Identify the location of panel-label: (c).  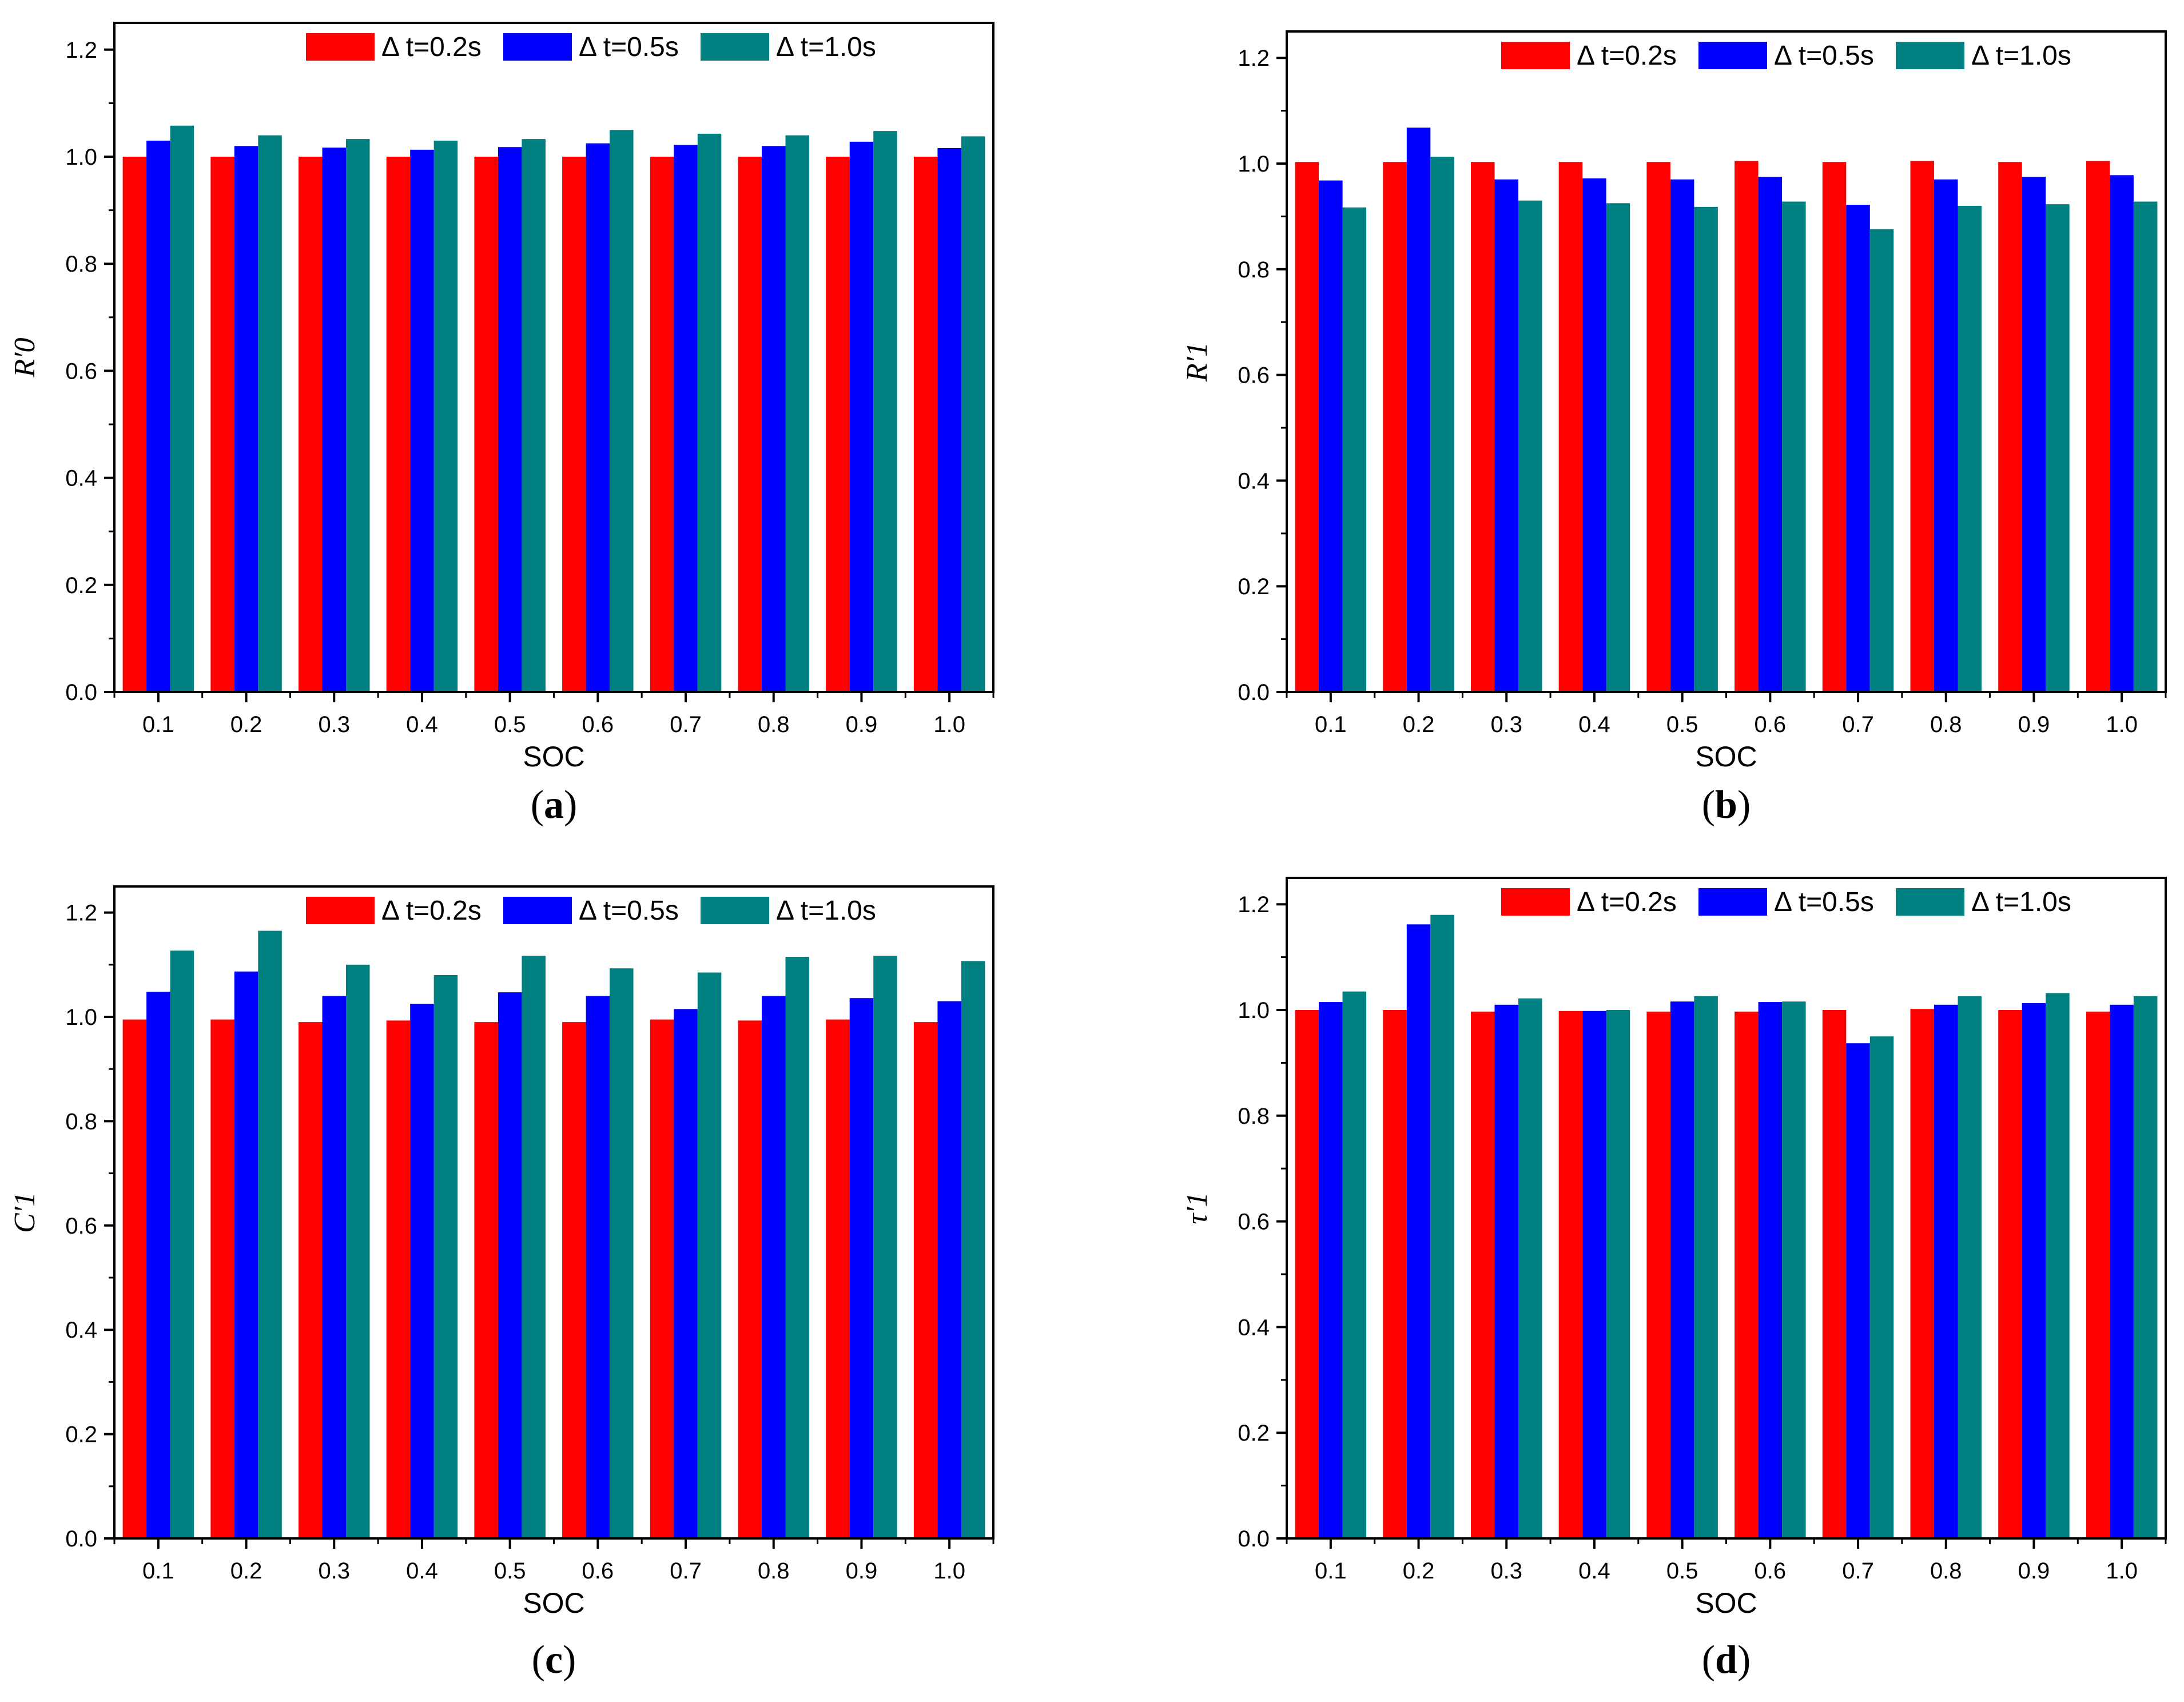
(554, 1660).